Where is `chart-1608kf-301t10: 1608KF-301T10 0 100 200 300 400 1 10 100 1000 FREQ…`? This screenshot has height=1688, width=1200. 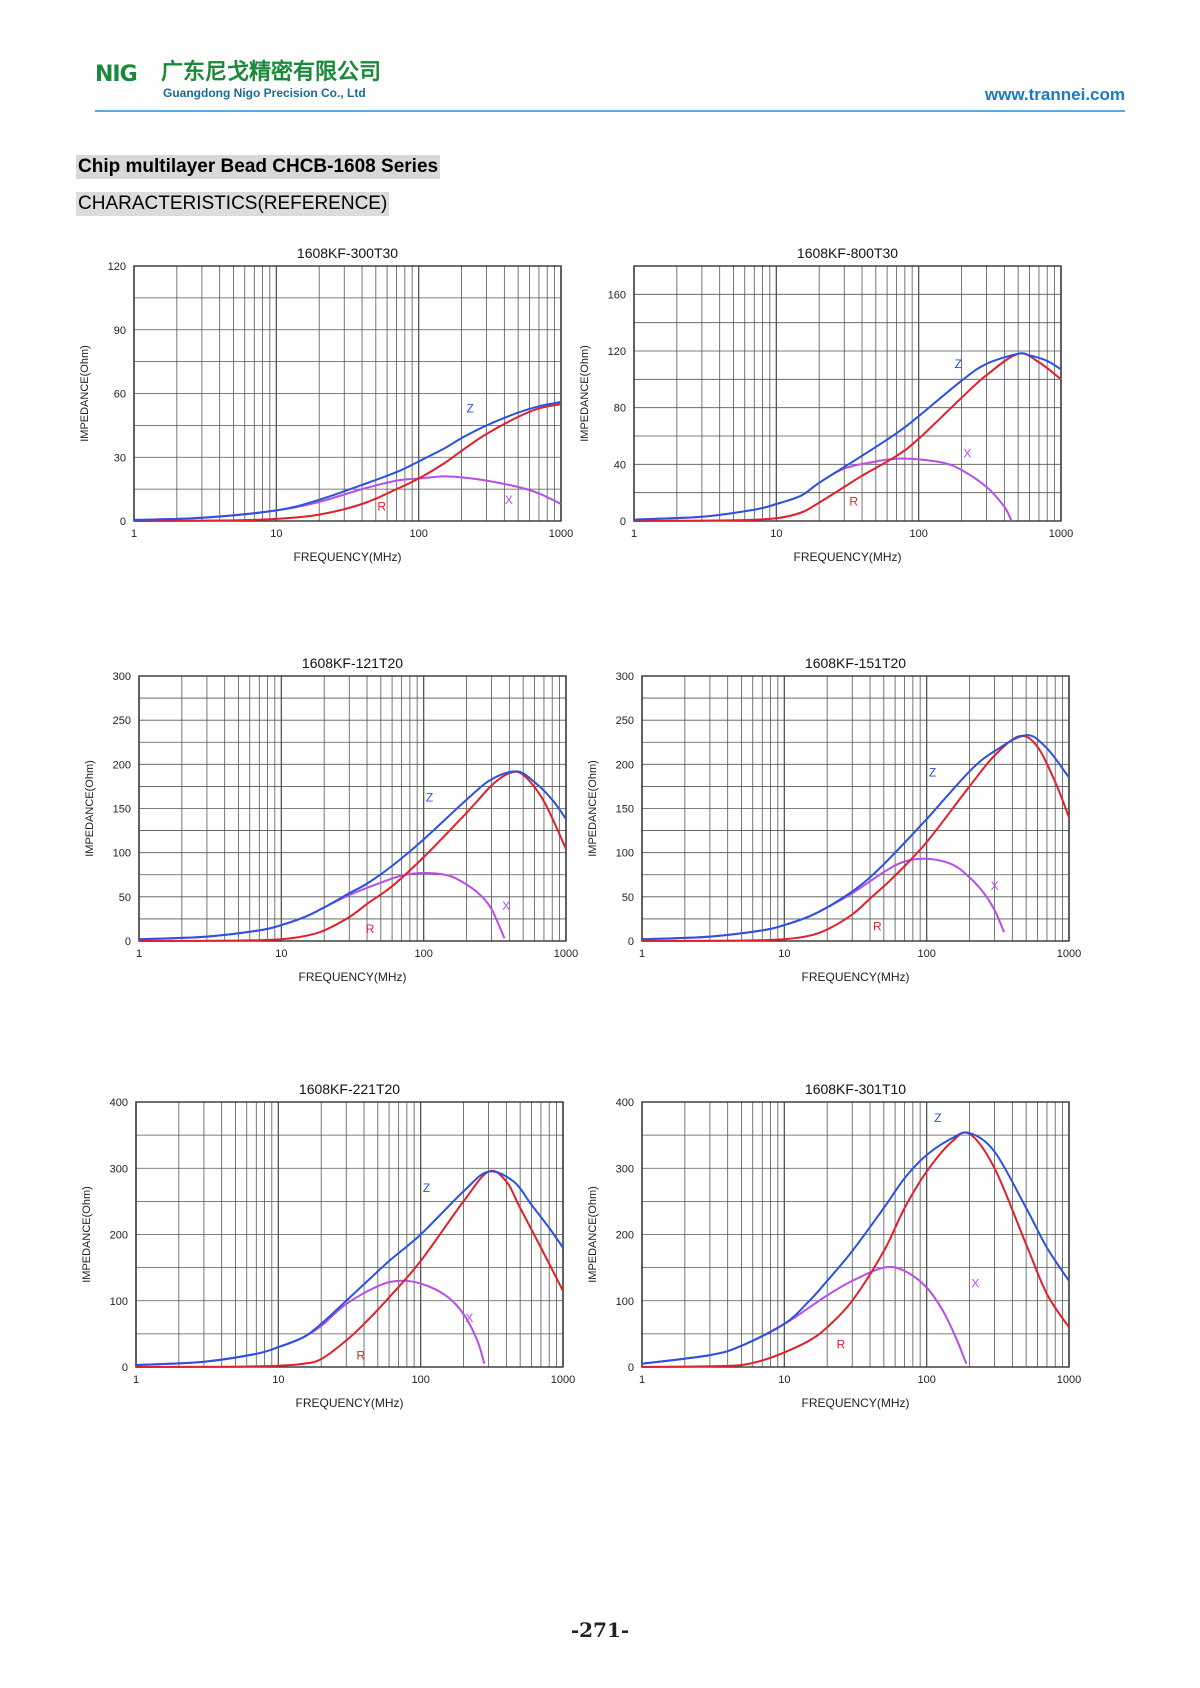
chart-1608kf-301t10: 1608KF-301T10 0 100 200 300 400 1 10 100 1000 FREQ… is located at coordinates (834, 1245).